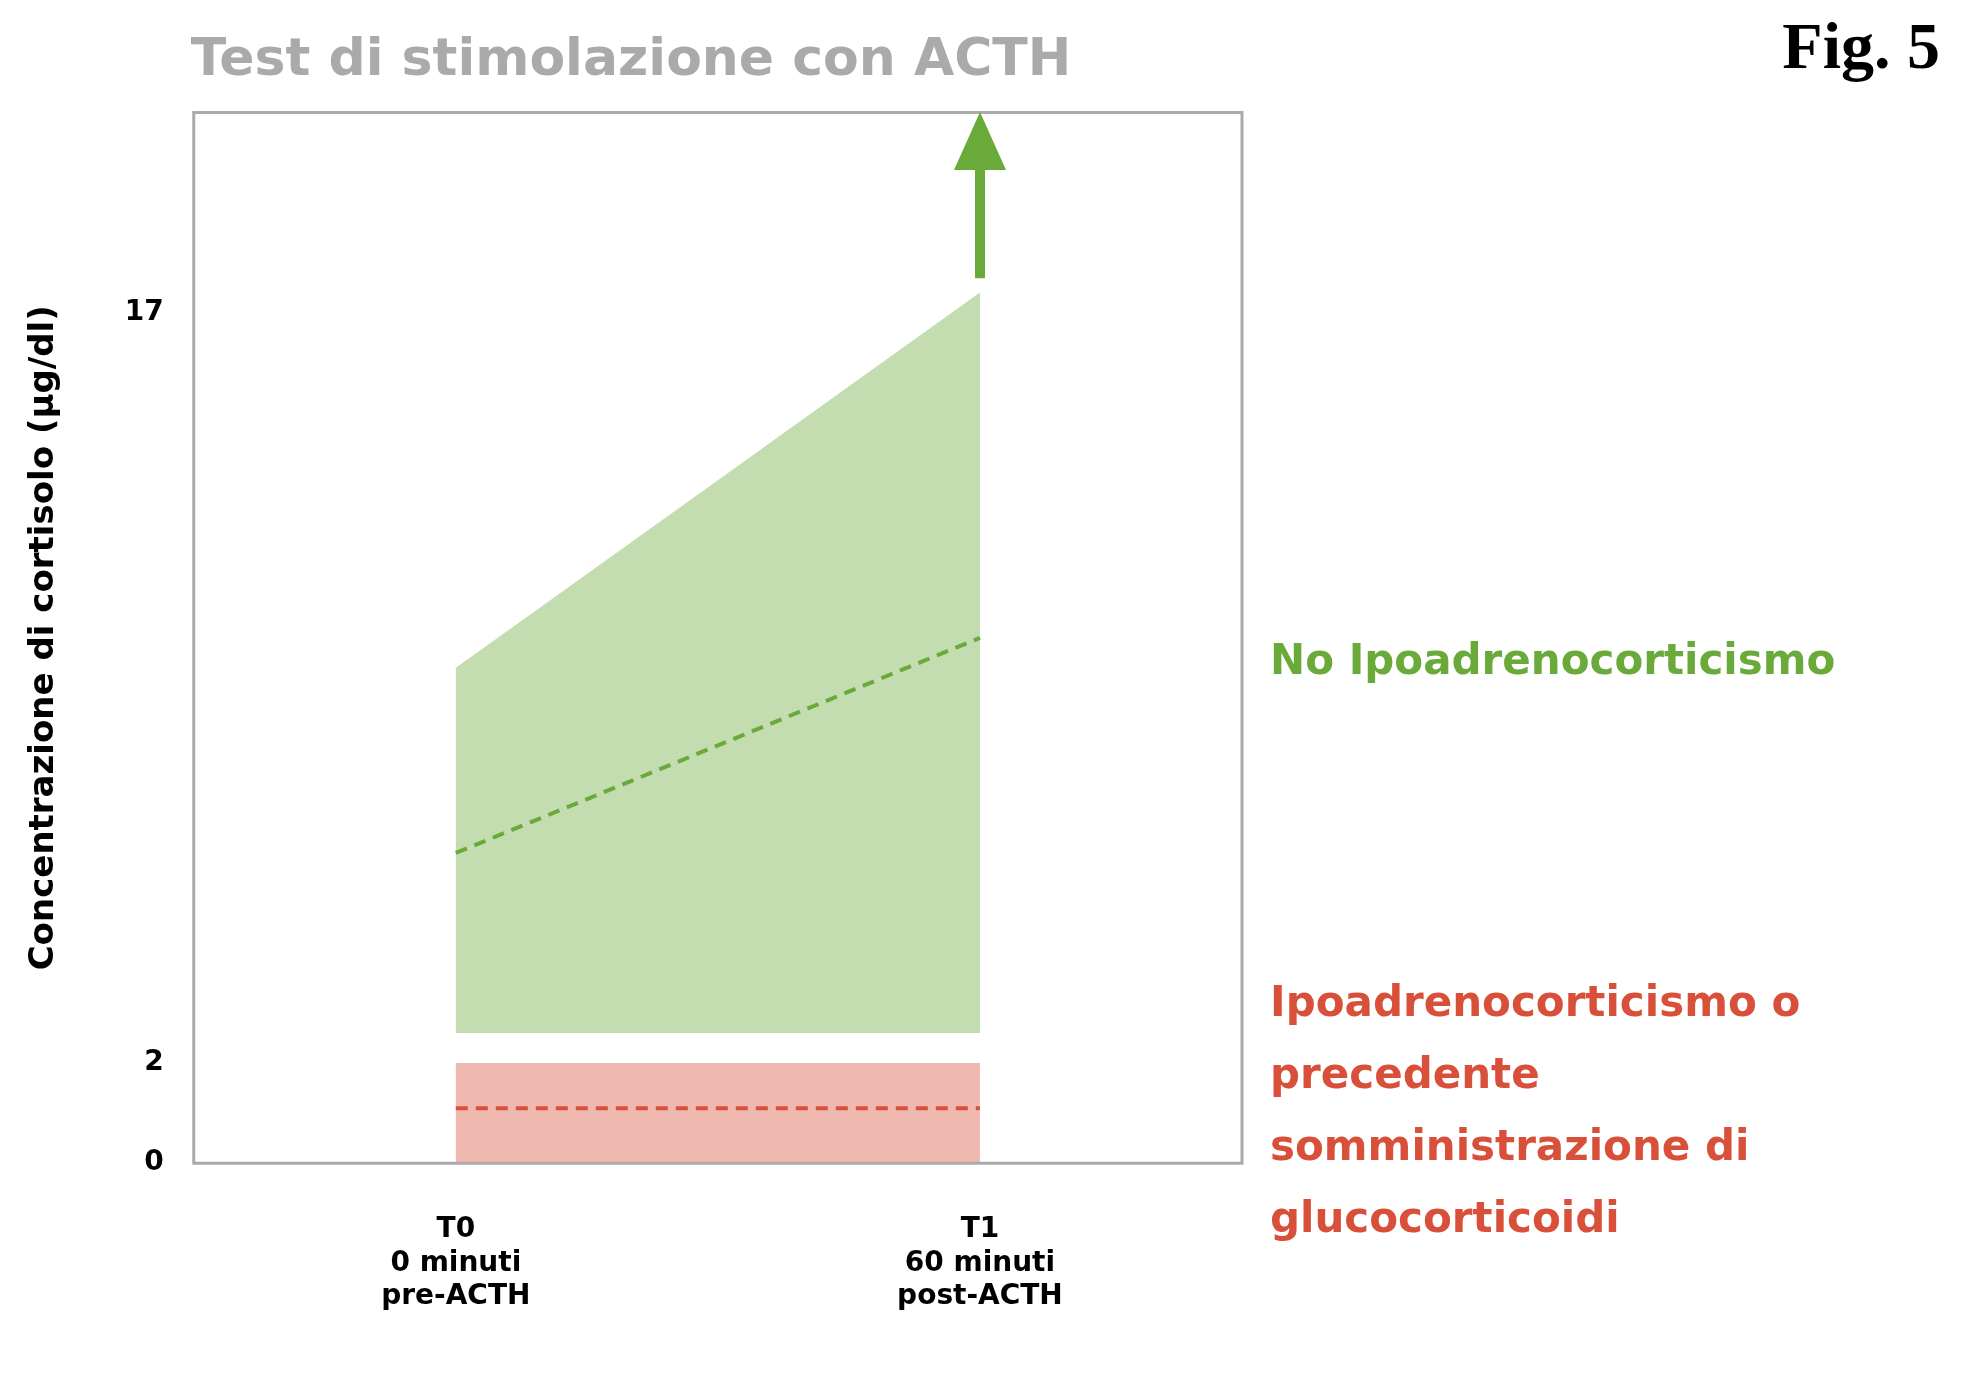 Image resolution: width=1962 pixels, height=1374 pixels. Describe the element at coordinates (980, 1261) in the screenshot. I see `x-tick-label: T1 60 minuti post-ACTH` at that location.